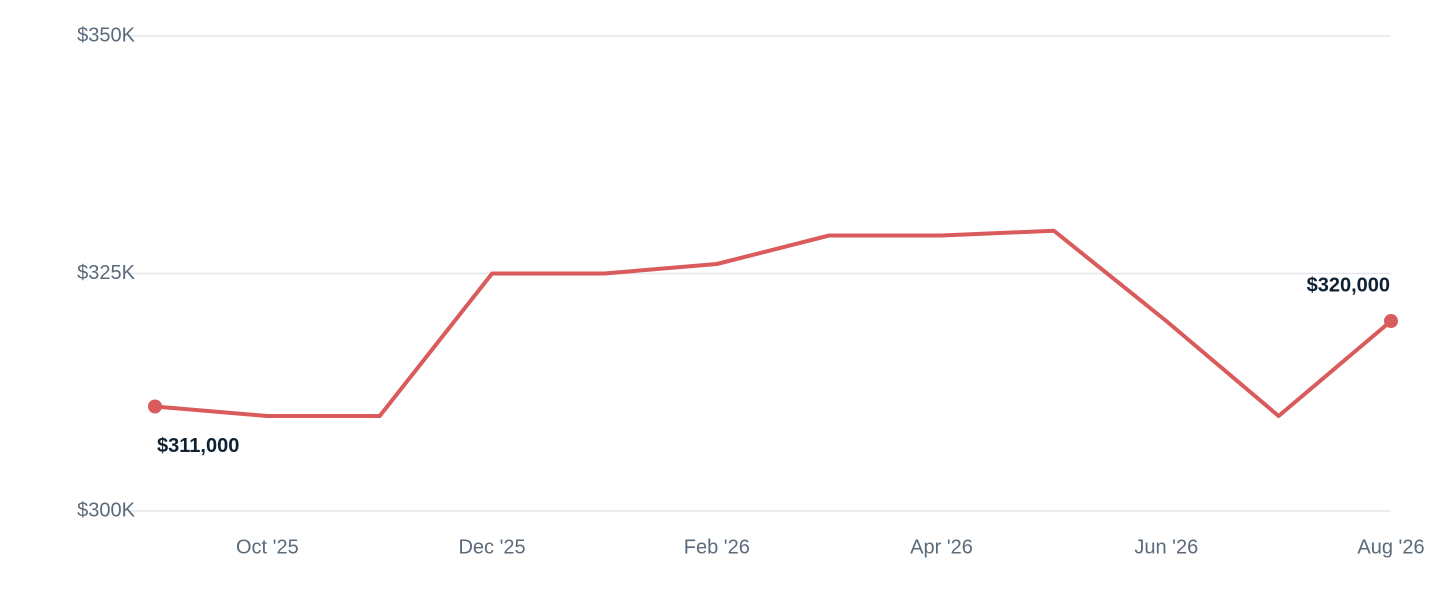 The height and width of the screenshot is (605, 1440). What do you see at coordinates (106, 273) in the screenshot?
I see `y-tick-label: $325K` at bounding box center [106, 273].